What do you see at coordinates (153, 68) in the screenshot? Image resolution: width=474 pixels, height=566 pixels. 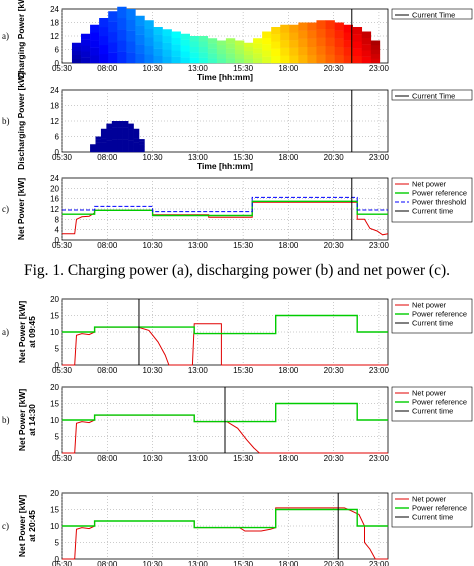 I see `x-tick-label: 10:30` at bounding box center [153, 68].